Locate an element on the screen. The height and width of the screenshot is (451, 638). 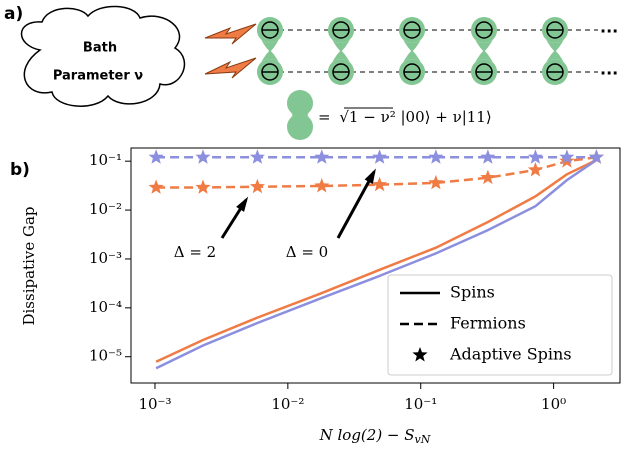
x-tick-label: 10⁻¹ is located at coordinates (420, 404).